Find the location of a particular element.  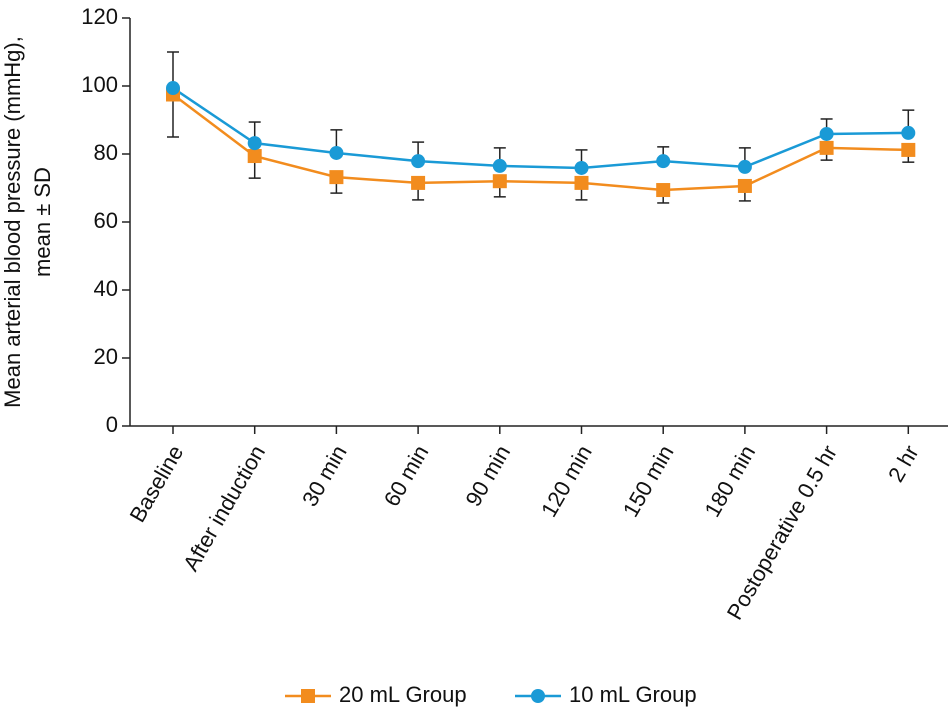

legend-label: 20 mL Group is located at coordinates (403, 694).